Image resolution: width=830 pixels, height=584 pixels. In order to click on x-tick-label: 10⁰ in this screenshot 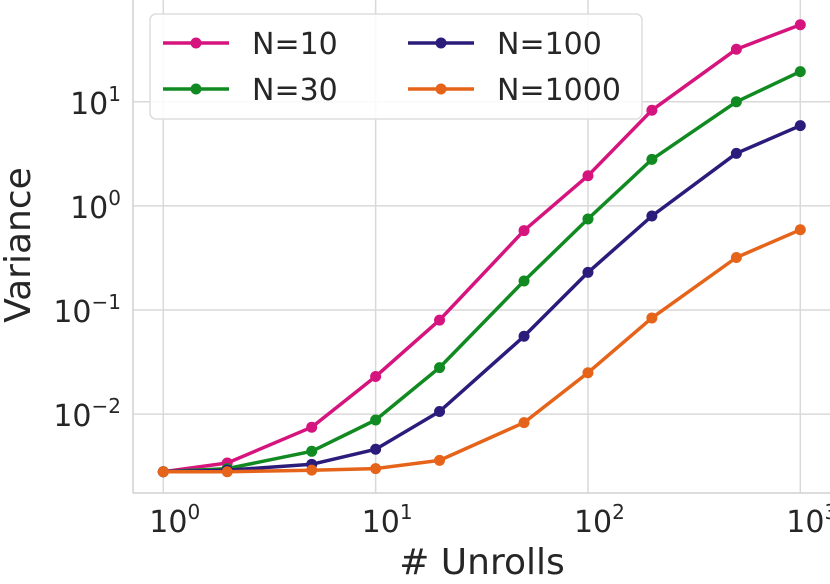, I will do `click(174, 520)`.